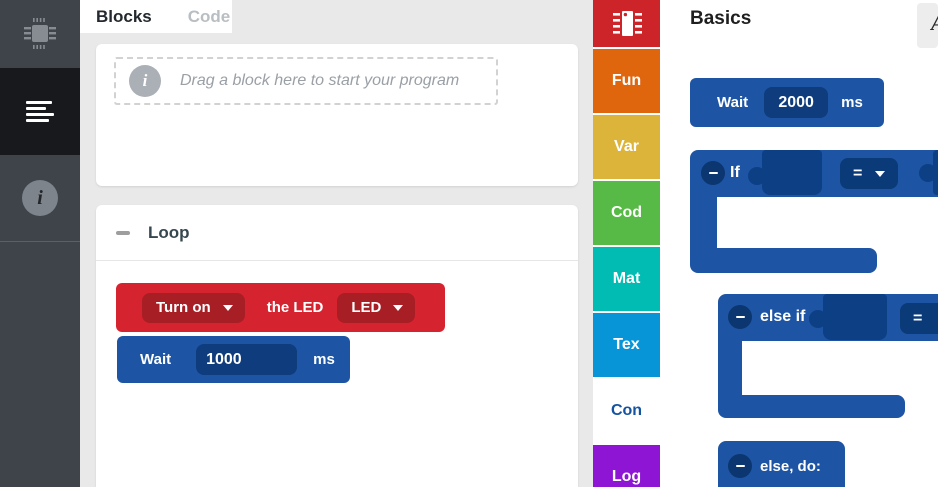  What do you see at coordinates (295, 307) in the screenshot?
I see `the-led-label: the LED` at bounding box center [295, 307].